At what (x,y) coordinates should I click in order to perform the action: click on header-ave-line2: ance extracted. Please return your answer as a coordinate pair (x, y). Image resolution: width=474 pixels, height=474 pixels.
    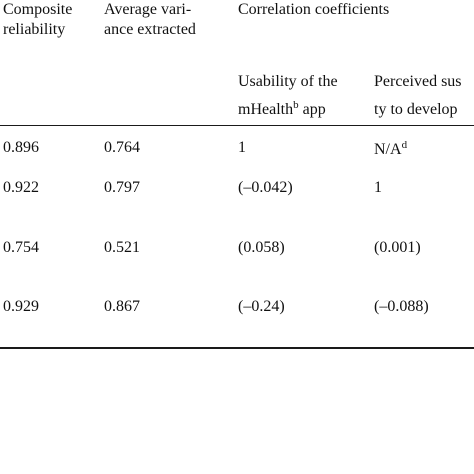
    Looking at the image, I should click on (150, 29).